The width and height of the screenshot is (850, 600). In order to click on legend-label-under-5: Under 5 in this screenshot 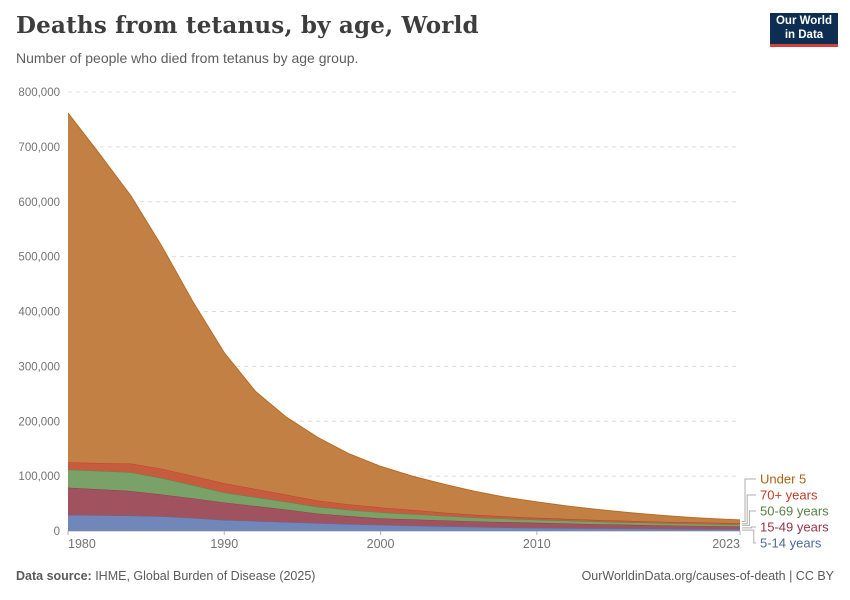, I will do `click(783, 479)`.